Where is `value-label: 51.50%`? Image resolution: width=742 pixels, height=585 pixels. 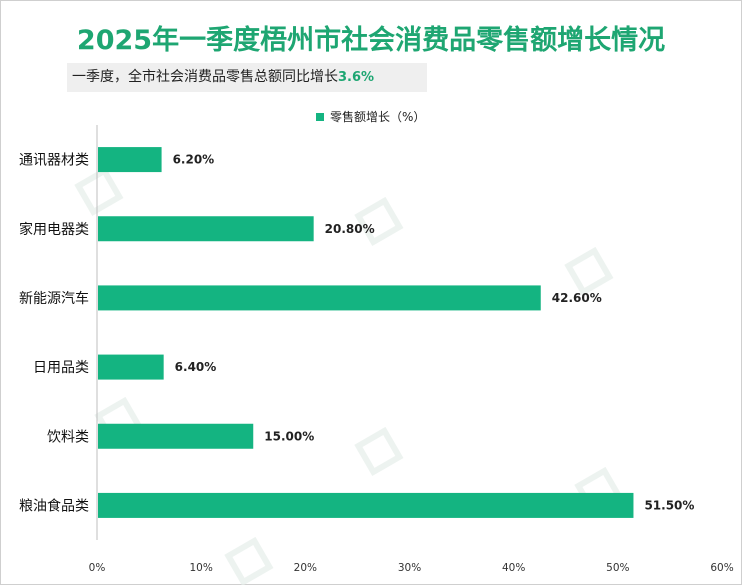
value-label: 51.50% is located at coordinates (669, 505).